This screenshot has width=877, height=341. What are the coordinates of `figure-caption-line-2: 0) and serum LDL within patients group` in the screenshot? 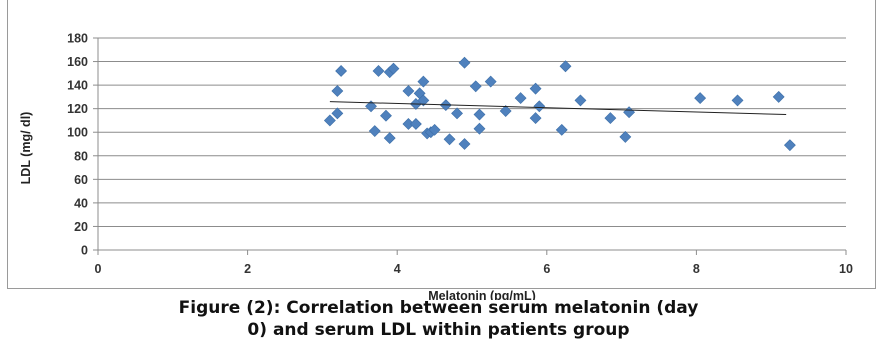 It's located at (438, 330).